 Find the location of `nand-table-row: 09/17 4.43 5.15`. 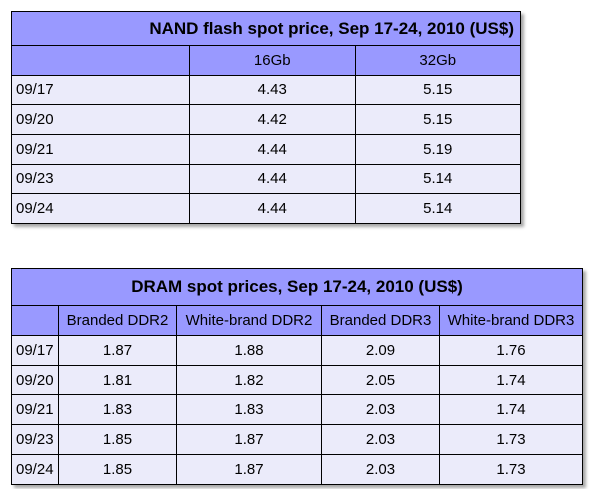

nand-table-row: 09/17 4.43 5.15 is located at coordinates (266, 90).